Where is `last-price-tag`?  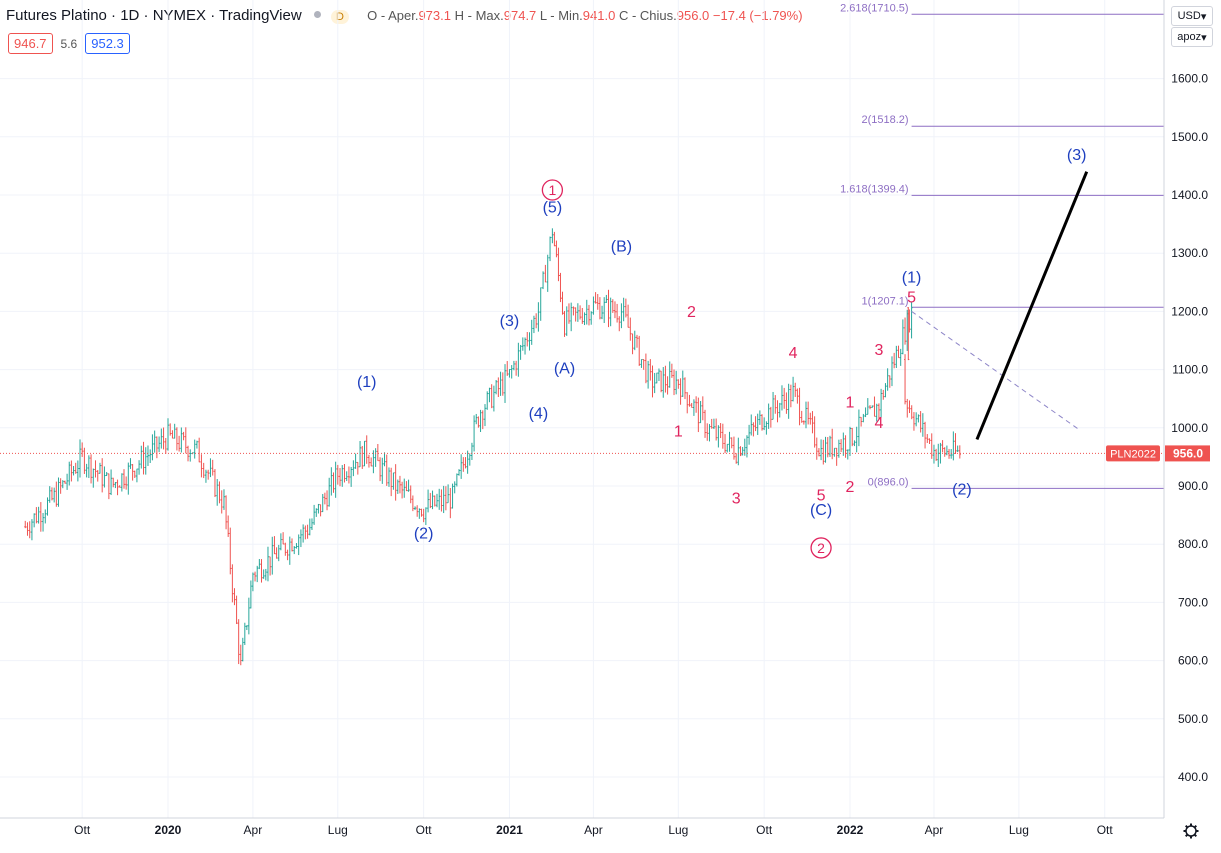
last-price-tag is located at coordinates (1187, 453).